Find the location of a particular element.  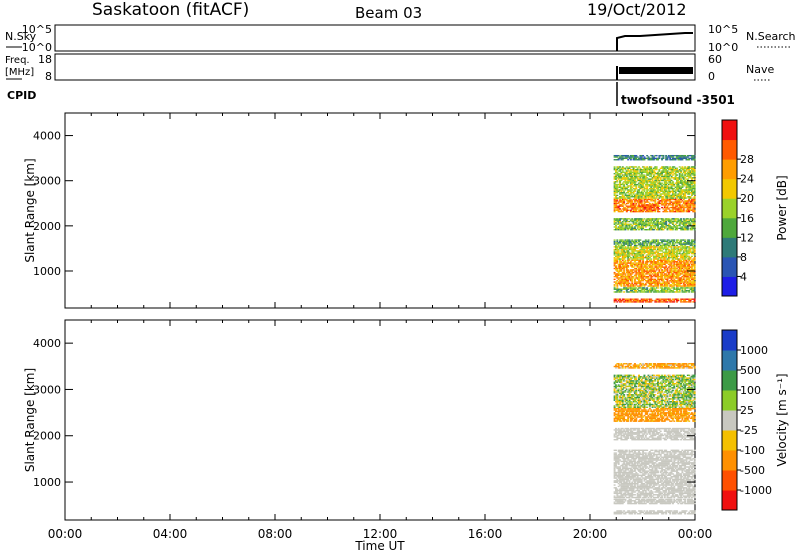

colorbar-tick-label: 16 is located at coordinates (747, 218).